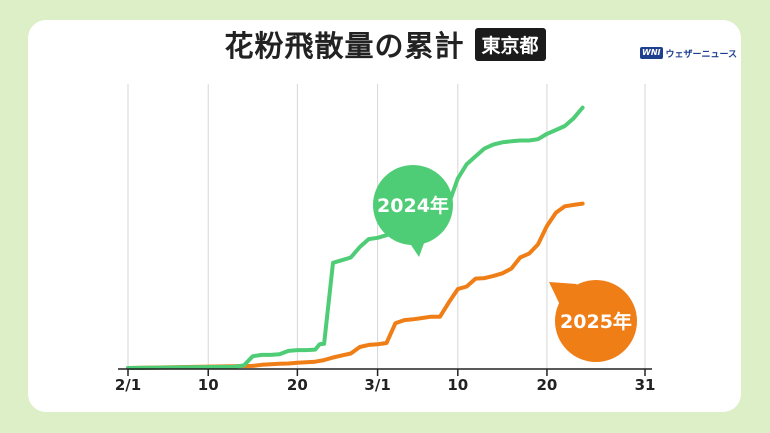 The image size is (770, 433). Describe the element at coordinates (344, 46) in the screenshot. I see `chart-title: 花粉飛散量の累計` at that location.